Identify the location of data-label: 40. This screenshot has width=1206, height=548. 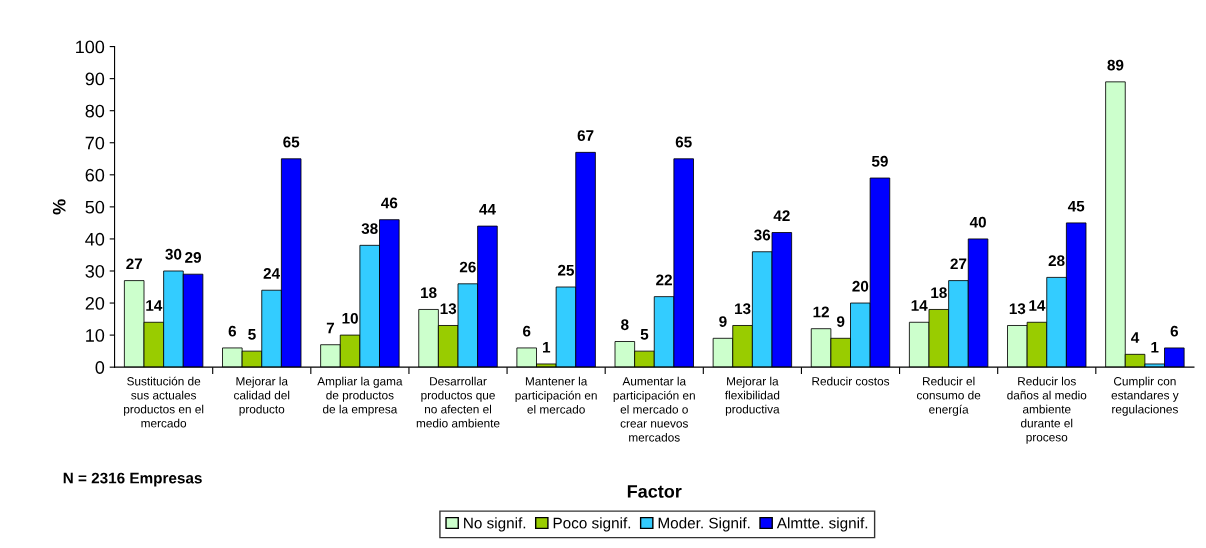
(977, 222).